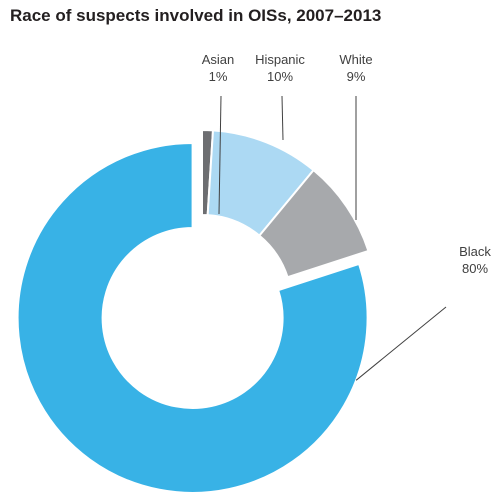 This screenshot has width=502, height=500. I want to click on slice-value-asian: 1%, so click(218, 76).